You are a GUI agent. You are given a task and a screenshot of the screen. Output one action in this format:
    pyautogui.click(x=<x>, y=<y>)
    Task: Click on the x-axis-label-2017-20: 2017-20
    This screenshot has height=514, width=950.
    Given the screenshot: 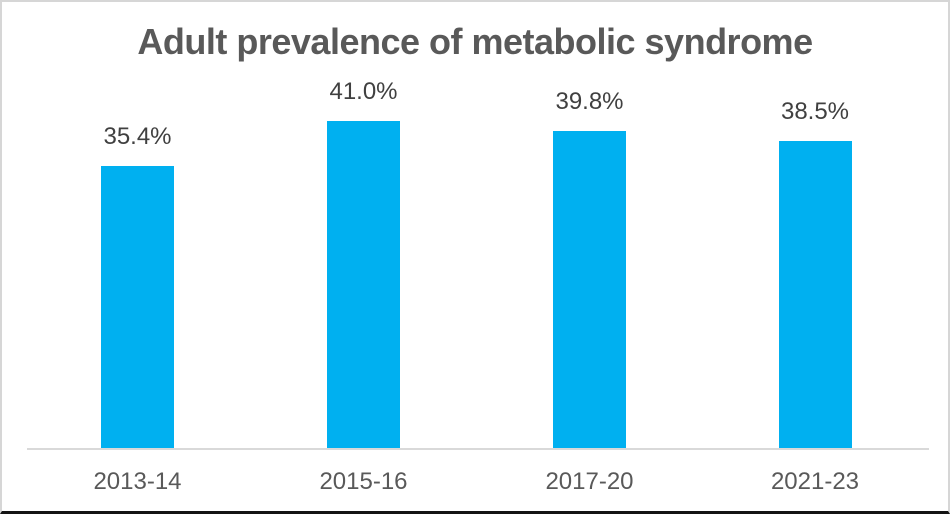 What is the action you would take?
    pyautogui.click(x=589, y=481)
    